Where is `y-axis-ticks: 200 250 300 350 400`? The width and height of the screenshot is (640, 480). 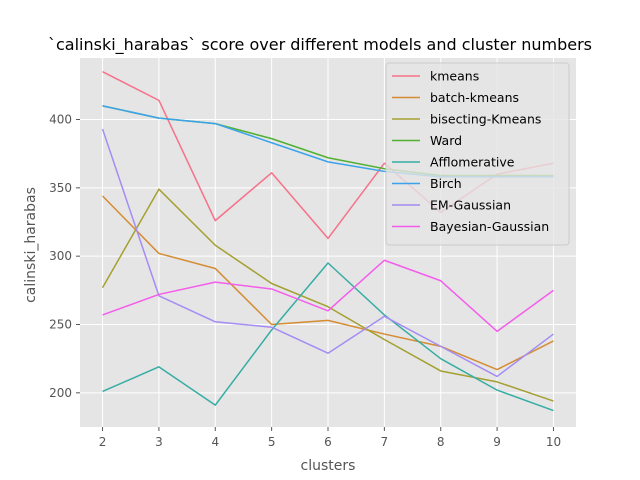 y-axis-ticks: 200 250 300 350 400 is located at coordinates (64, 256).